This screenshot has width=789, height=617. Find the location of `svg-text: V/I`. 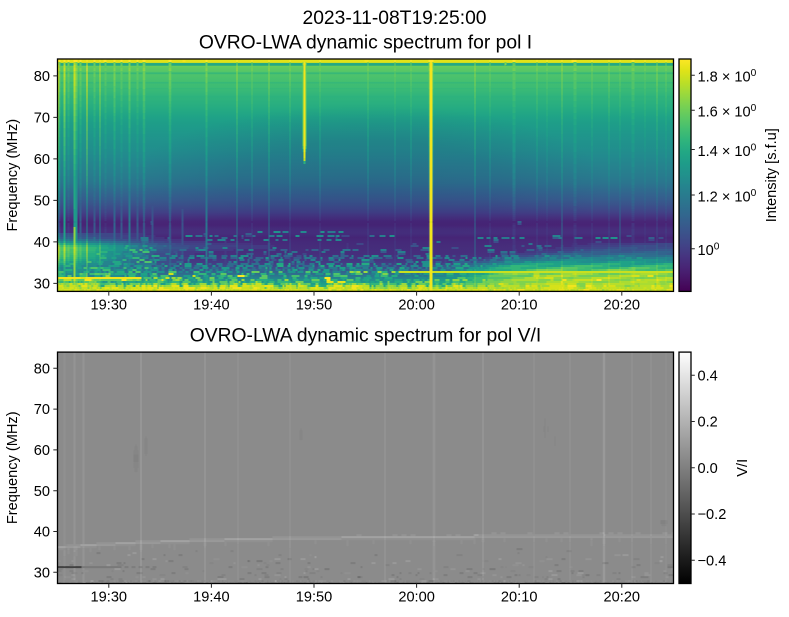

svg-text: V/I is located at coordinates (743, 468).